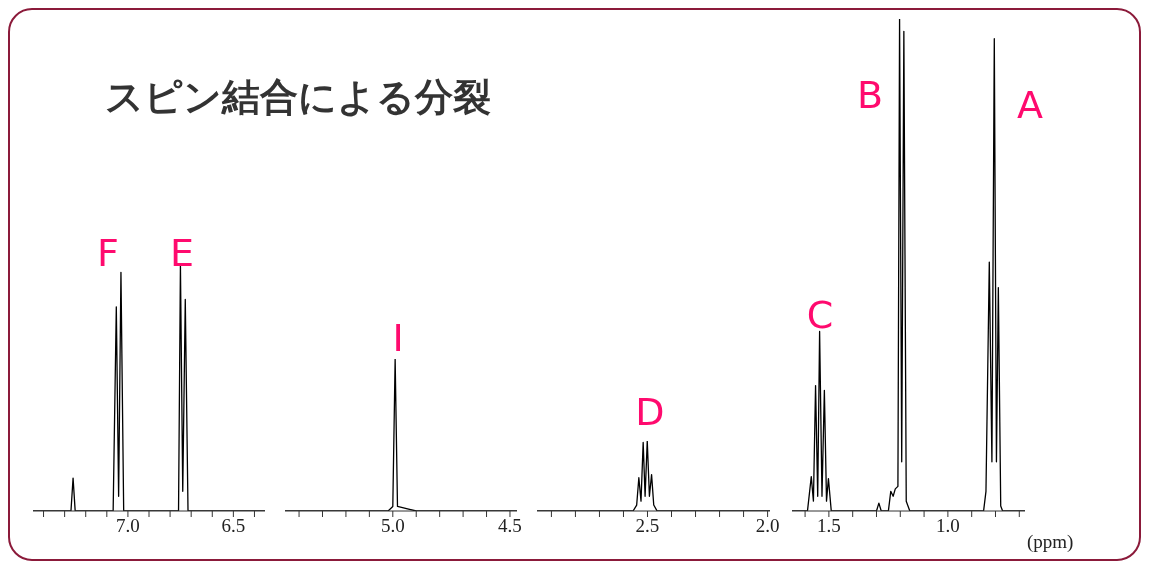 The width and height of the screenshot is (1149, 563). Describe the element at coordinates (647, 526) in the screenshot. I see `x-tick-label: 2.5` at that location.